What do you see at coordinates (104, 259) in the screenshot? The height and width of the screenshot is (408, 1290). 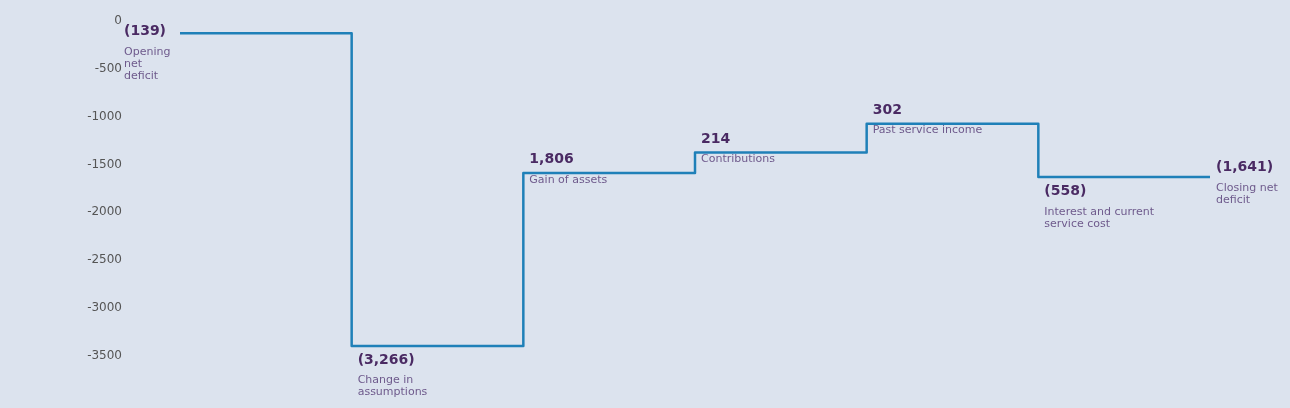 I see `y-tick-label: -2500` at bounding box center [104, 259].